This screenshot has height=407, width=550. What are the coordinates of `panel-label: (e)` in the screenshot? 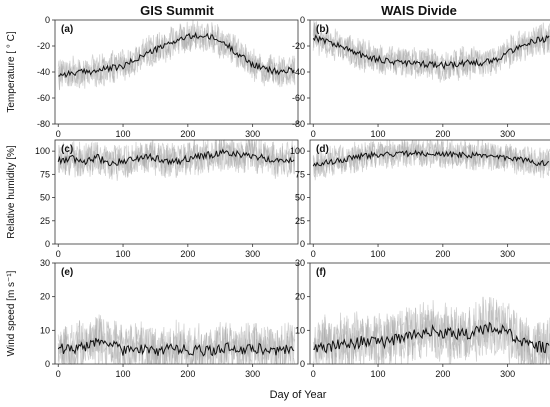 It's located at (67, 272).